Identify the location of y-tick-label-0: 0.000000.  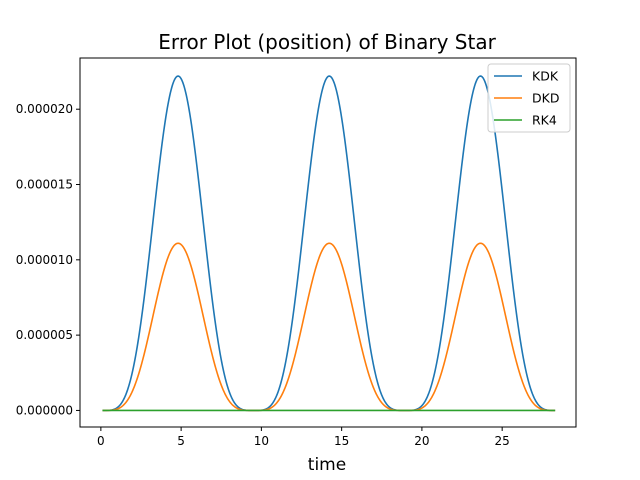
(44, 410).